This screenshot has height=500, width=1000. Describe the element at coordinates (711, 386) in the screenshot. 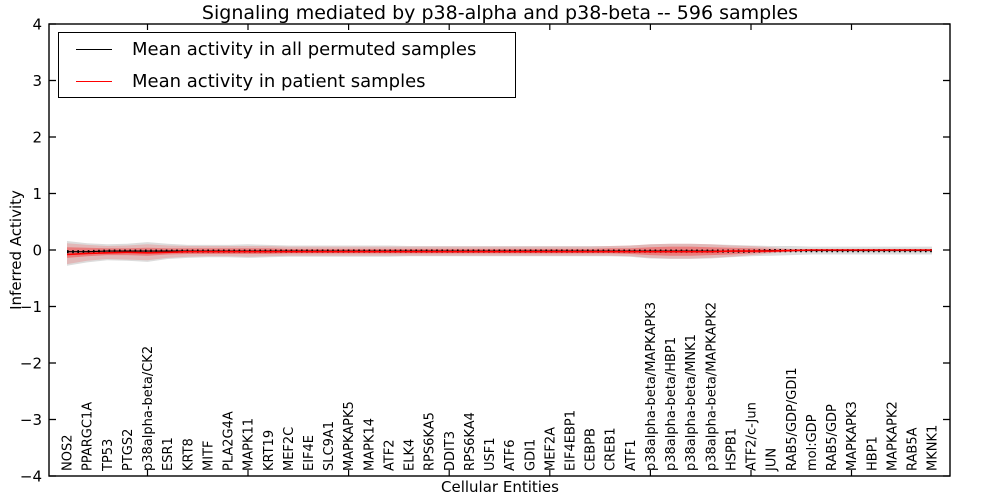

I see `entity-label: p38alpha-beta/MAPKAPK2` at that location.